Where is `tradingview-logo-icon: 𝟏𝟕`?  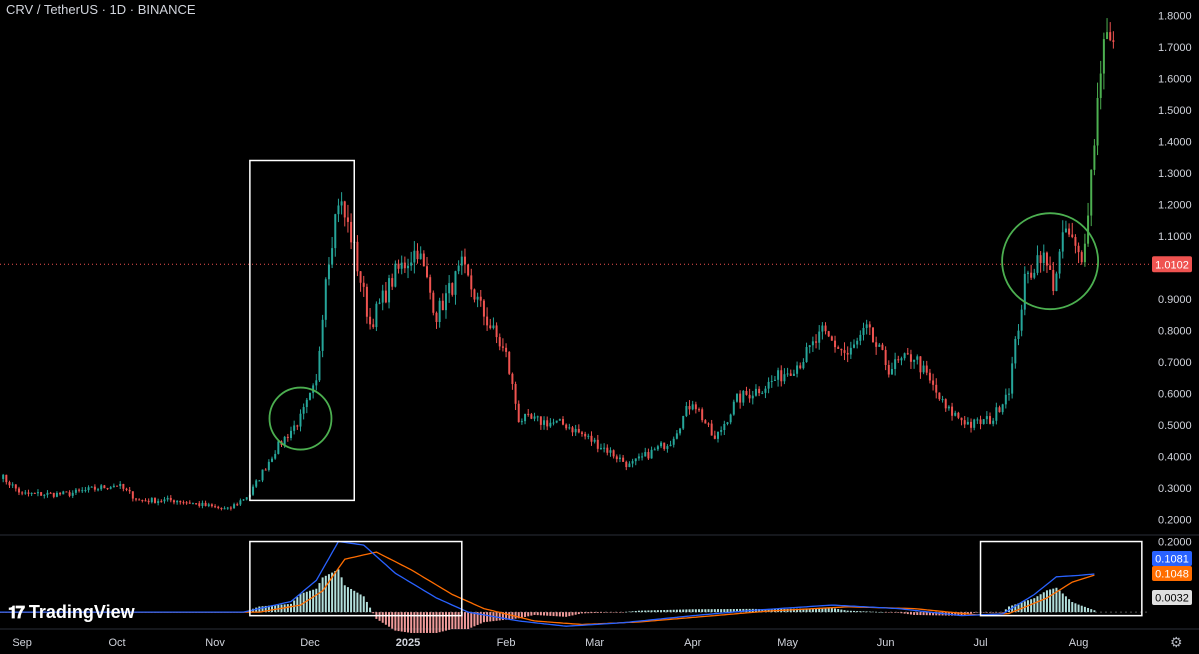
tradingview-logo-icon: 𝟏𝟕 is located at coordinates (16, 612).